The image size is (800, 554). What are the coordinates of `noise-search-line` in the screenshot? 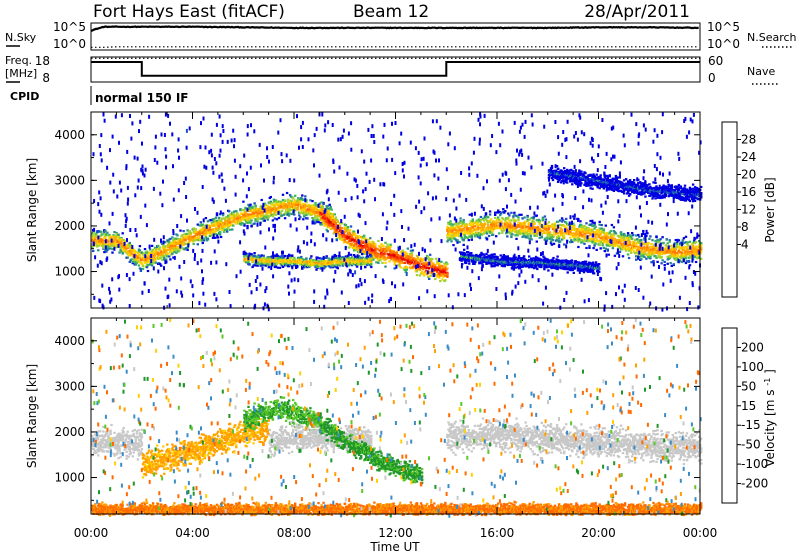 It's located at (394, 47).